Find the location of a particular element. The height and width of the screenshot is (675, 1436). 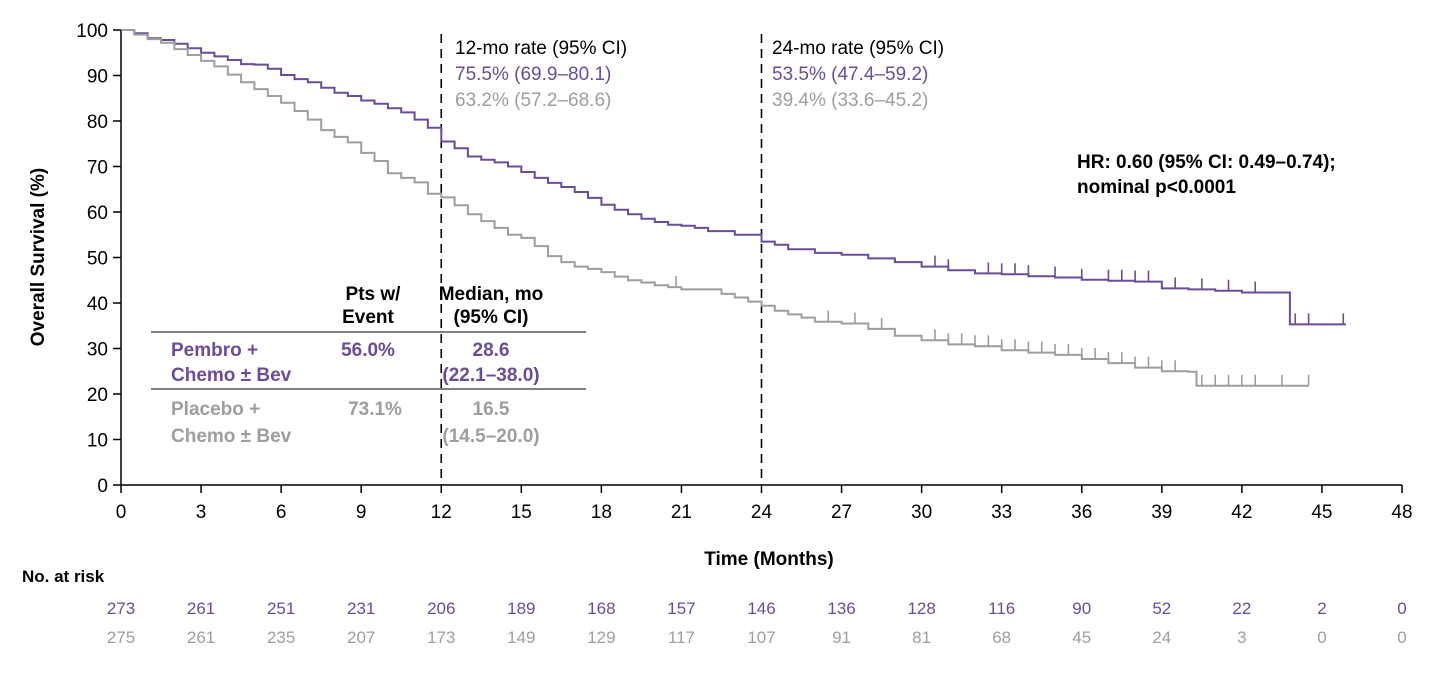

x-tick-label-0: 0 is located at coordinates (121, 512).